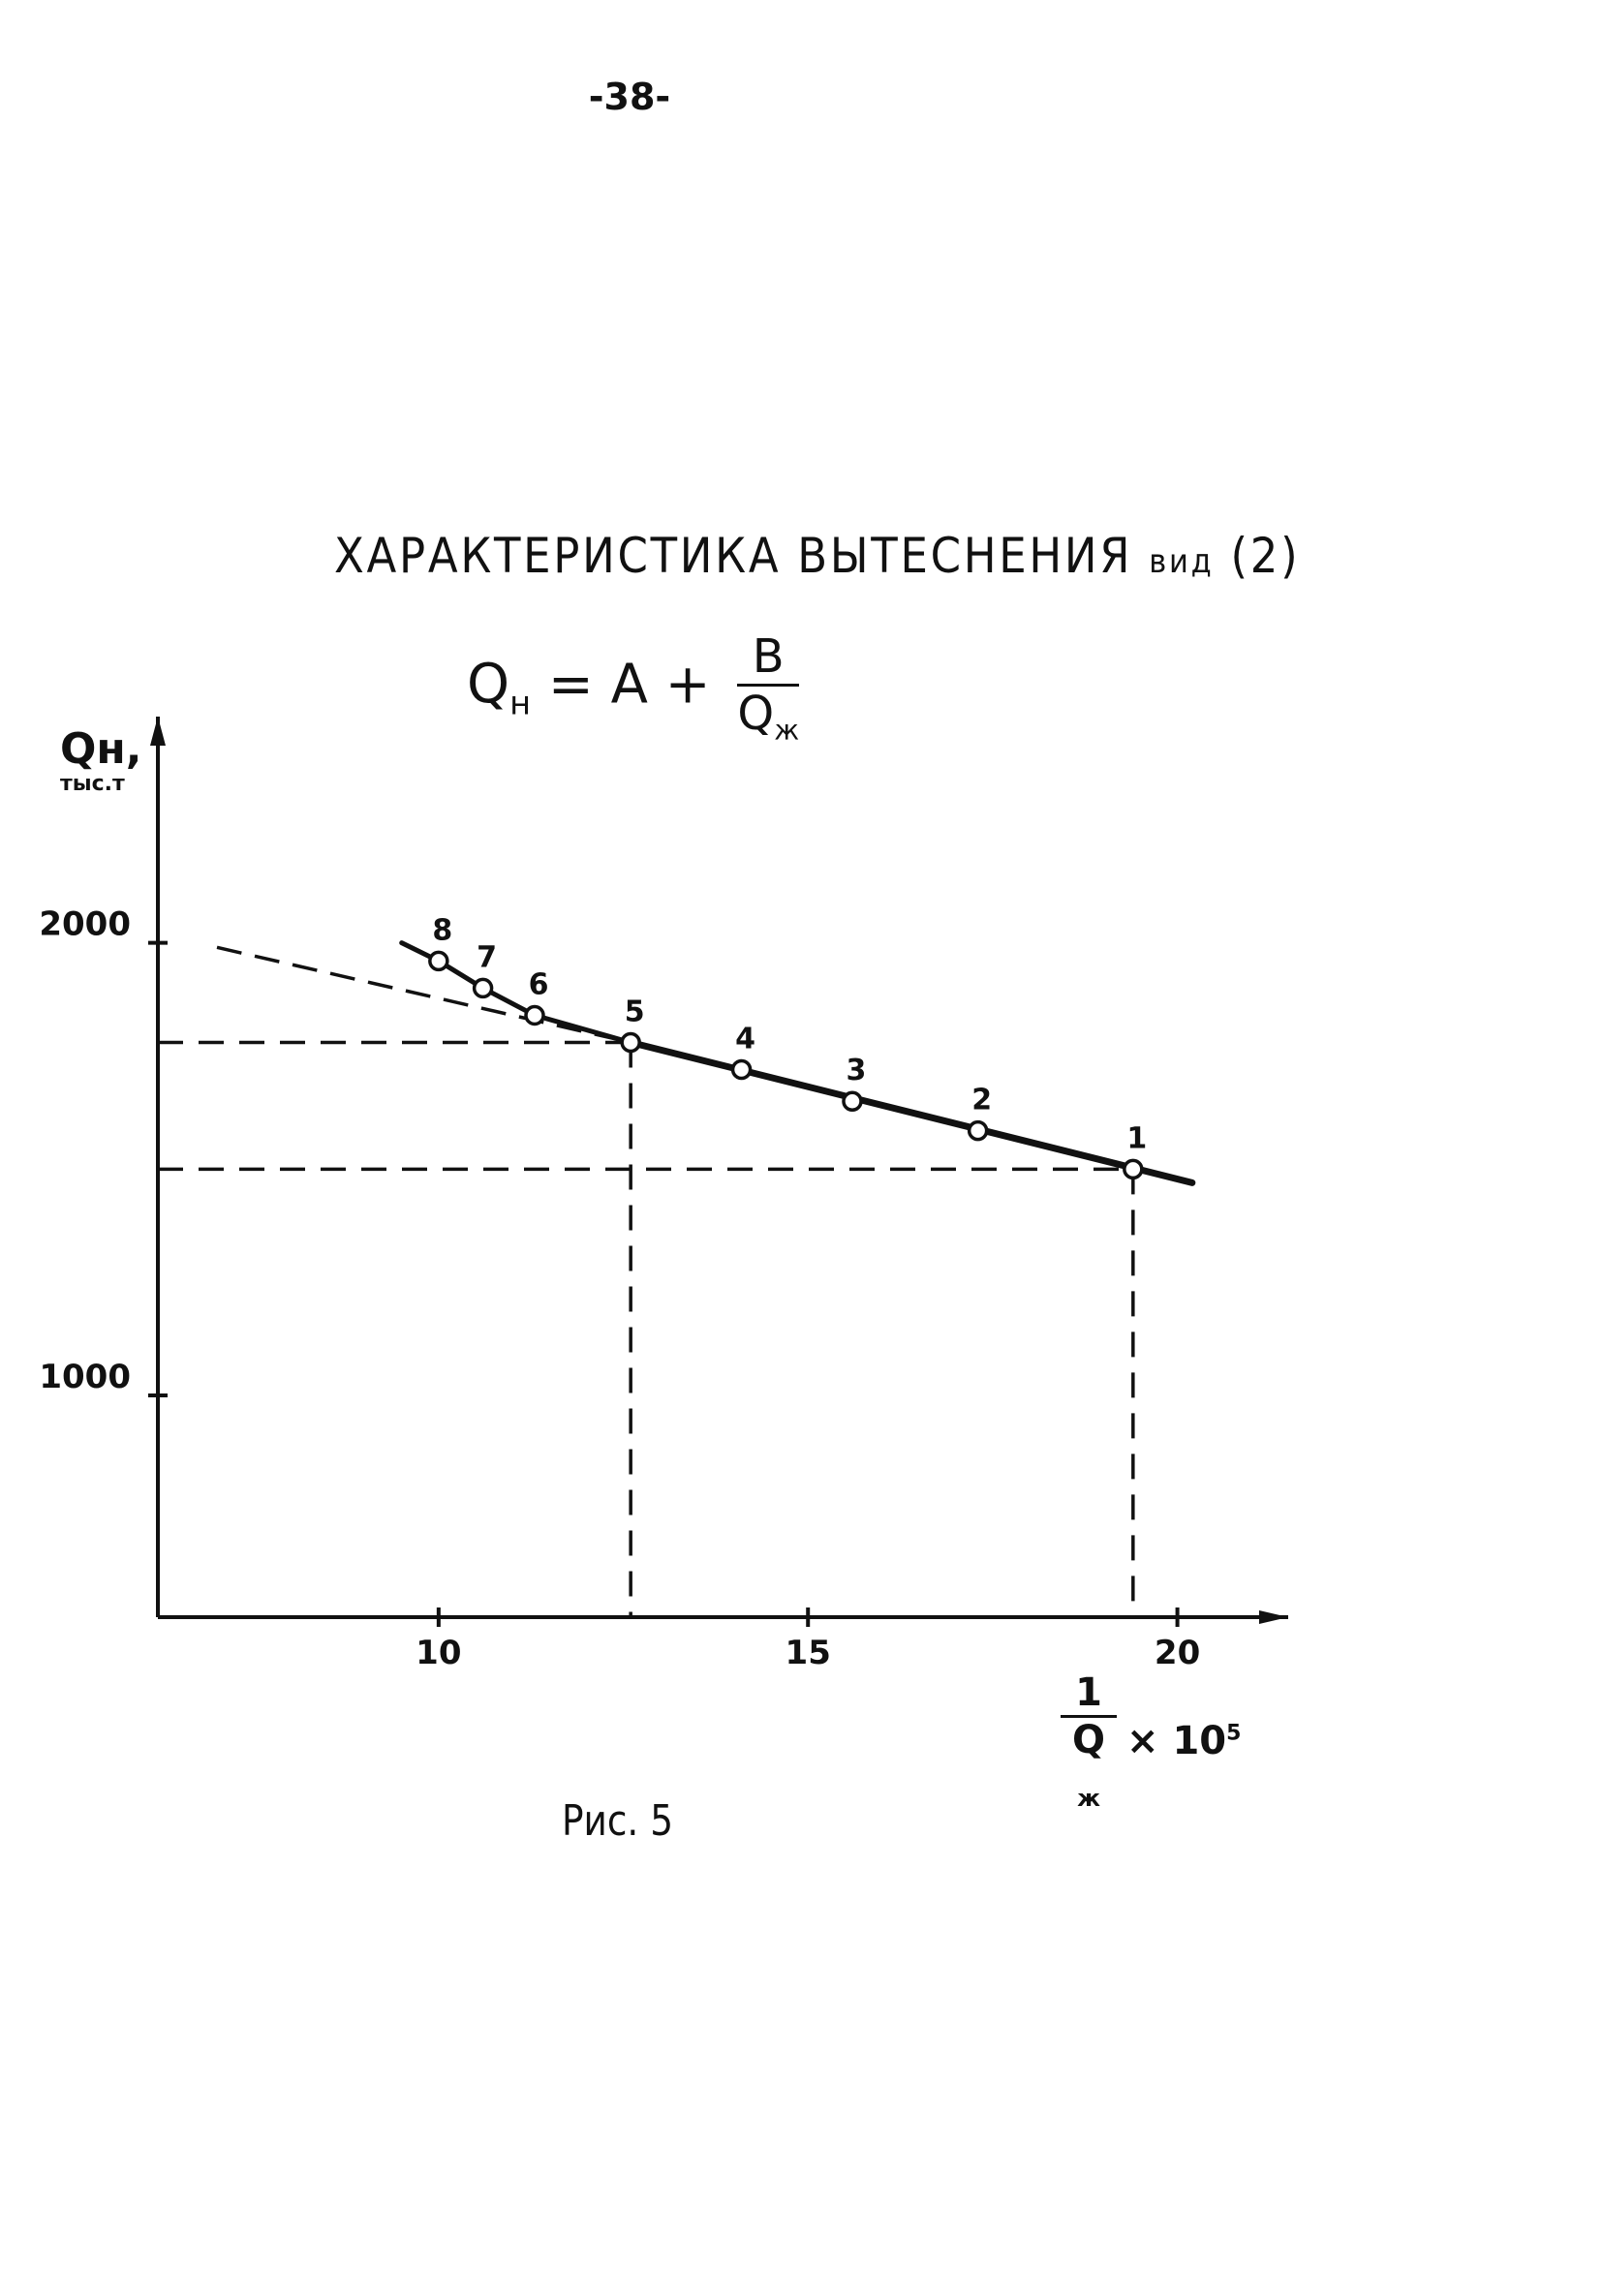  What do you see at coordinates (808, 1653) in the screenshot?
I see `x-tick-label: 15` at bounding box center [808, 1653].